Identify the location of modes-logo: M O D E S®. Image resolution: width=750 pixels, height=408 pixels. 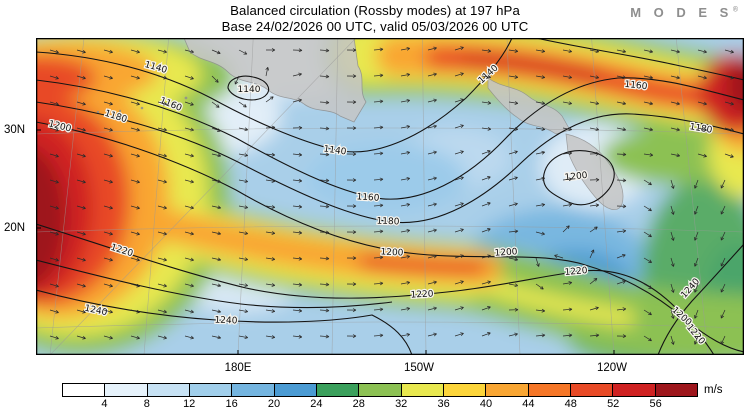
(684, 12).